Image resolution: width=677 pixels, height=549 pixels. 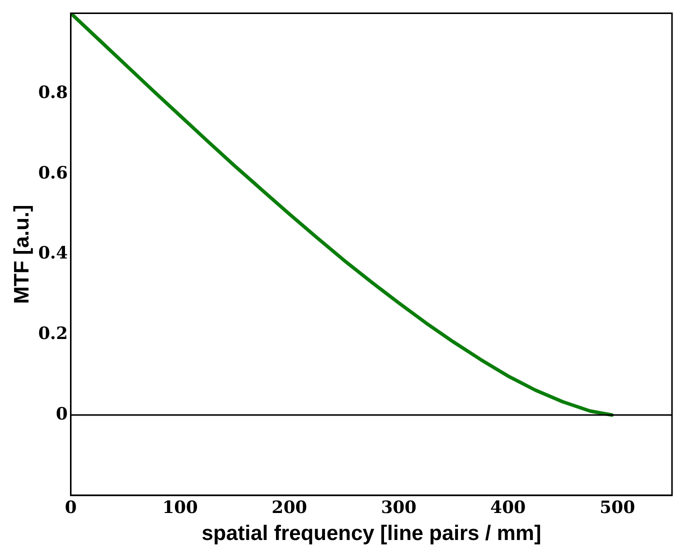 What do you see at coordinates (372, 534) in the screenshot?
I see `x-axis-title: spatial frequency [line pairs / mm]` at bounding box center [372, 534].